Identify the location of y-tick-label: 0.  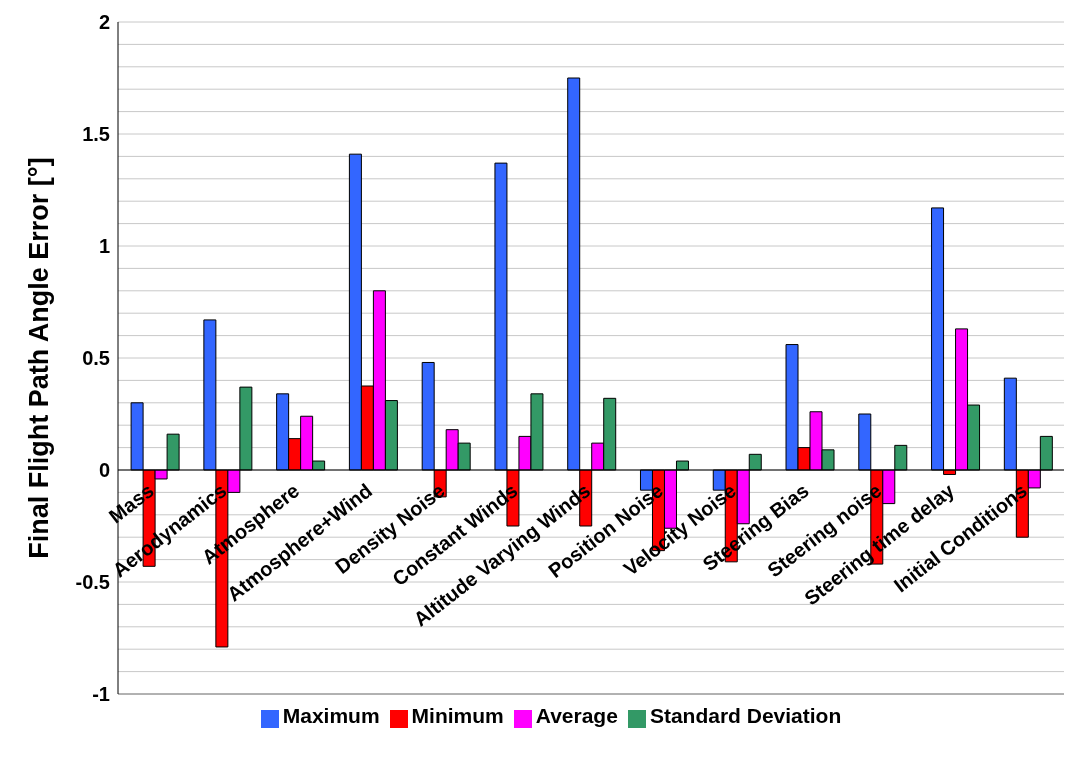
(104, 470).